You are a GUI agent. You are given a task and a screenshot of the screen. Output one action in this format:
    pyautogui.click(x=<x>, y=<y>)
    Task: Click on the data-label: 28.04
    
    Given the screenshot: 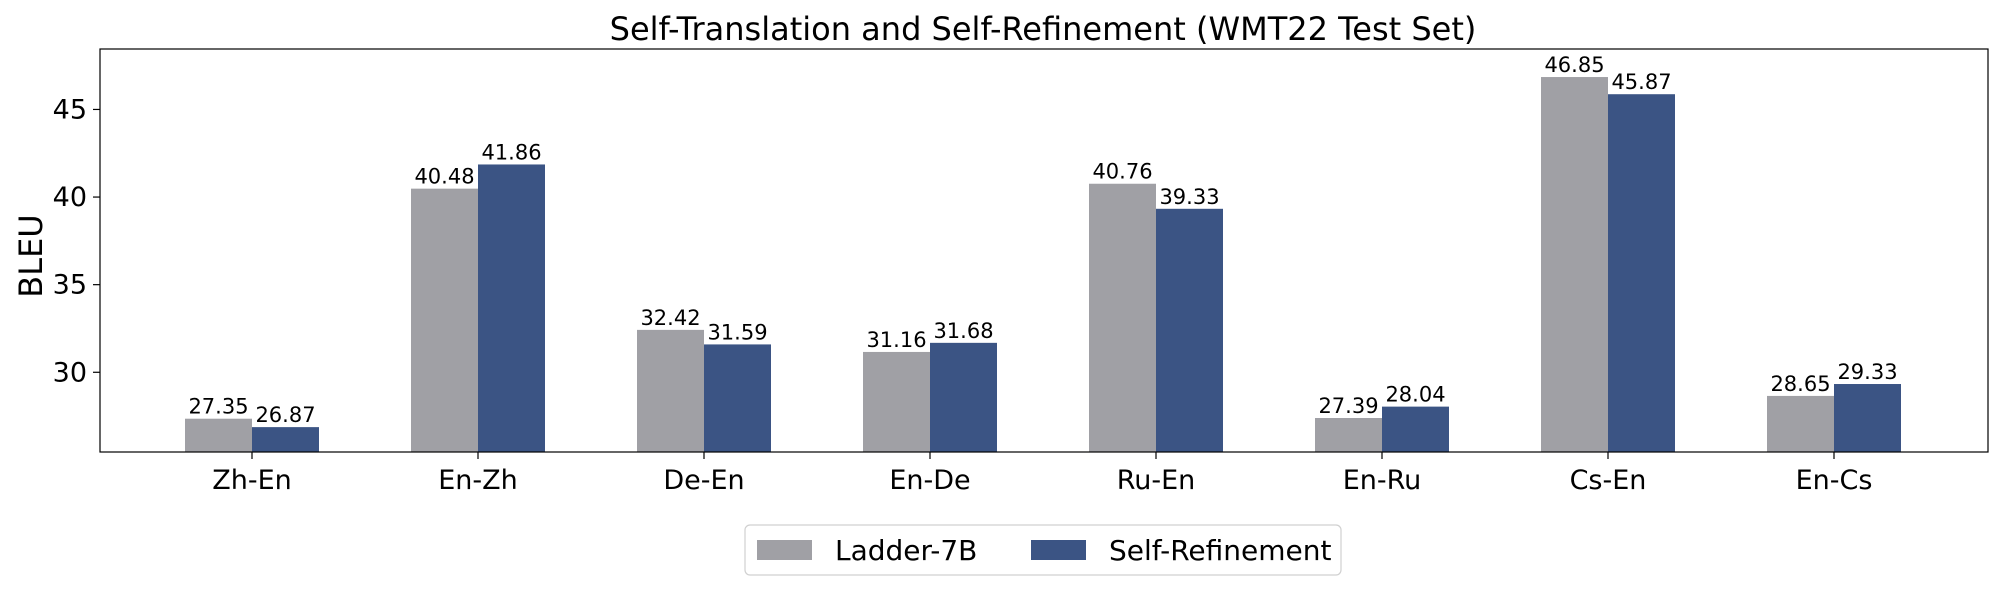 What is the action you would take?
    pyautogui.click(x=1415, y=395)
    